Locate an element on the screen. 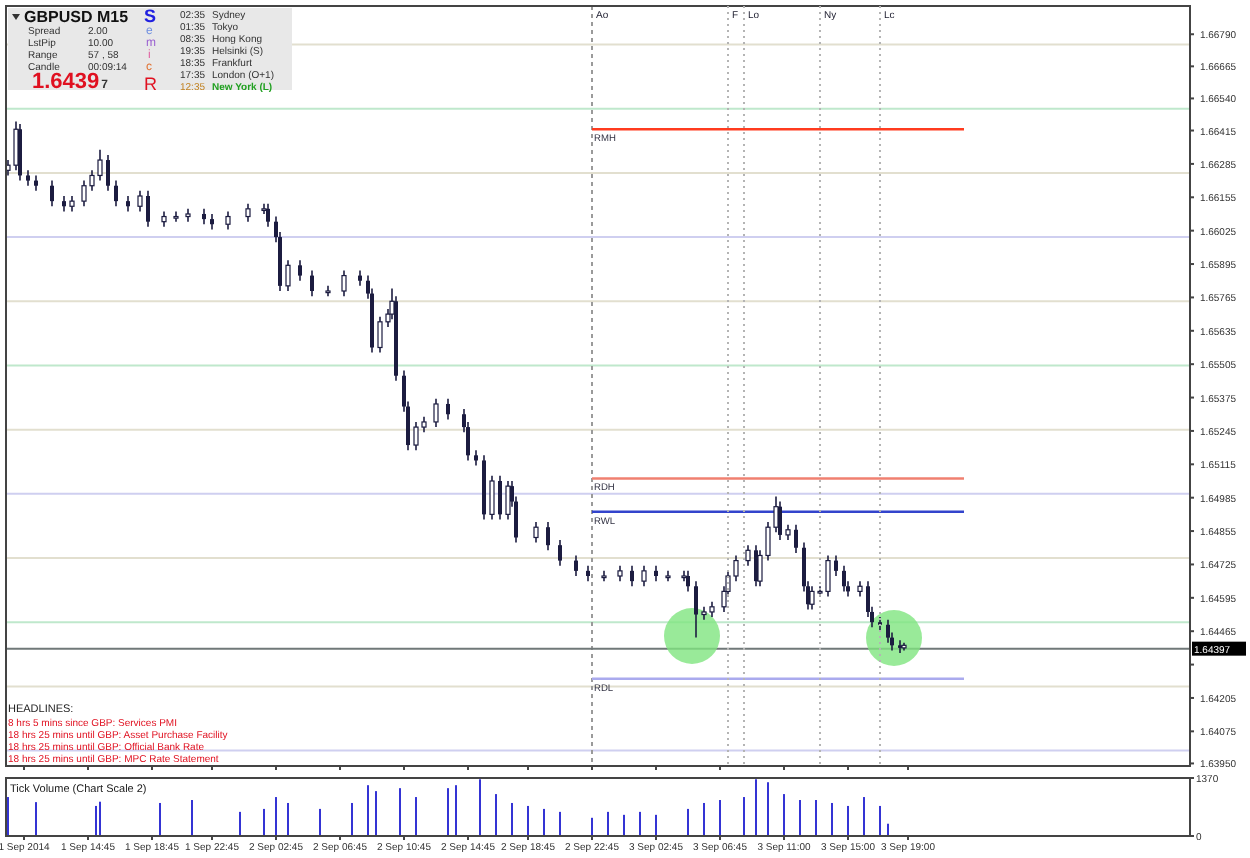  annotation: R is located at coordinates (151, 84).